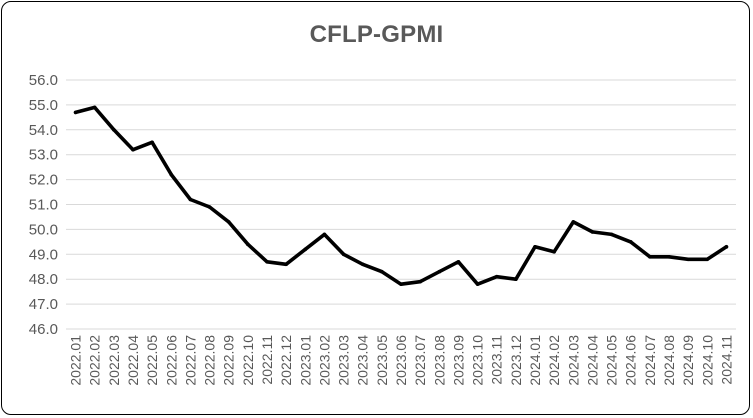 The width and height of the screenshot is (753, 418). I want to click on x-tick-label: 2022.07, so click(190, 360).